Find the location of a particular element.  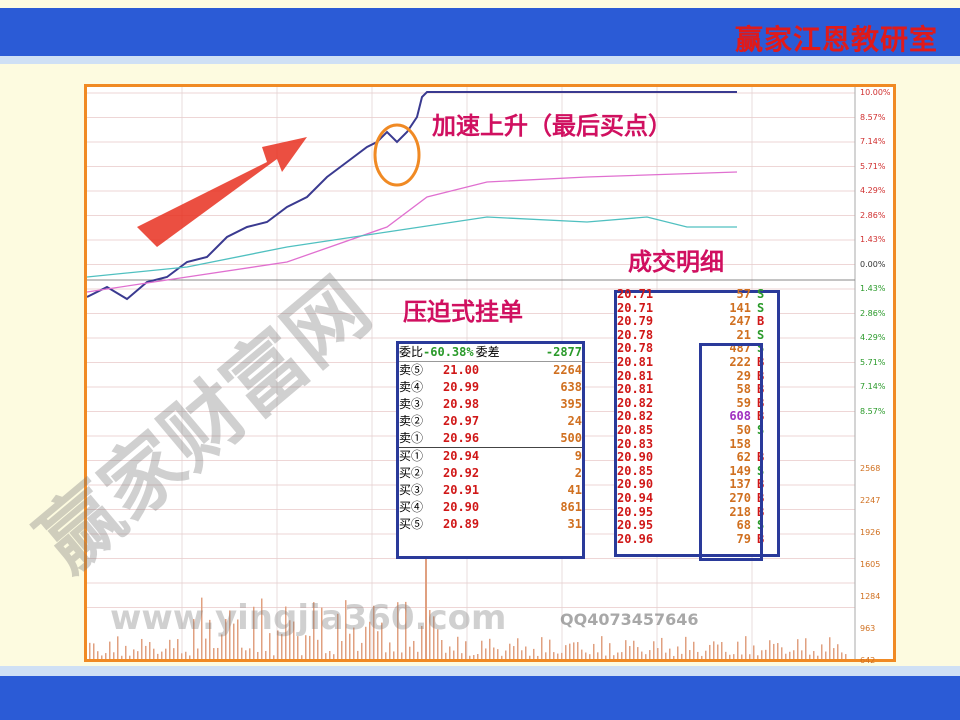

trade-volume: 158 is located at coordinates (740, 443).